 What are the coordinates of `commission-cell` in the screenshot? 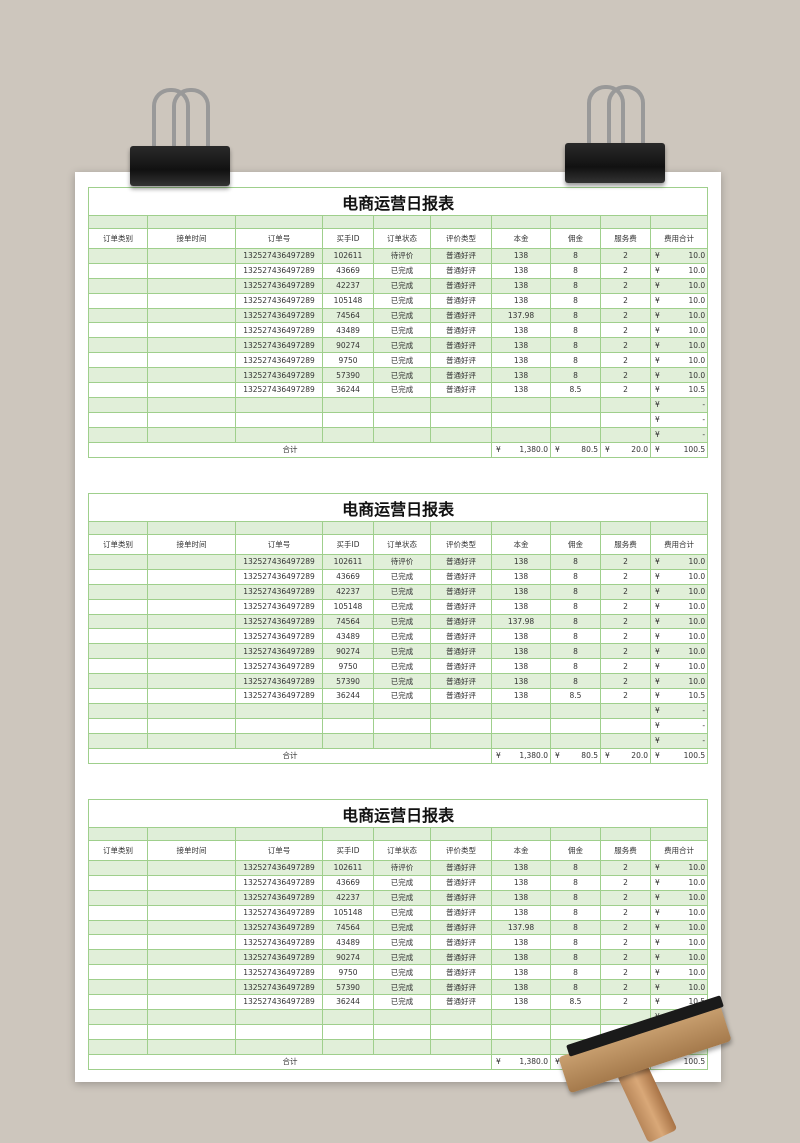 It's located at (575, 419).